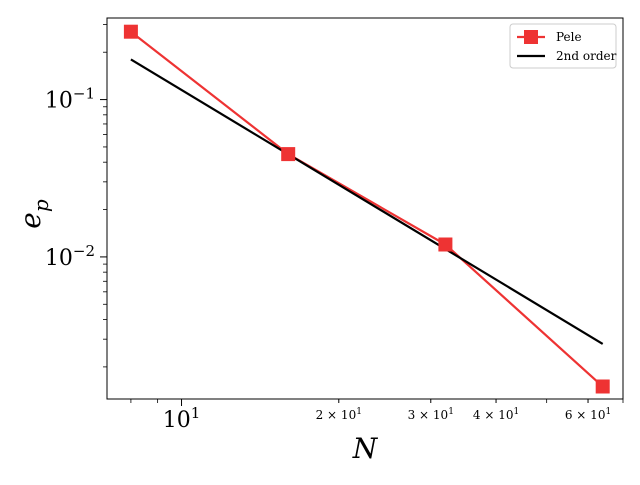 Image resolution: width=640 pixels, height=485 pixels. What do you see at coordinates (496, 414) in the screenshot?
I see `x-tick-label-3: 4 × 101` at bounding box center [496, 414].